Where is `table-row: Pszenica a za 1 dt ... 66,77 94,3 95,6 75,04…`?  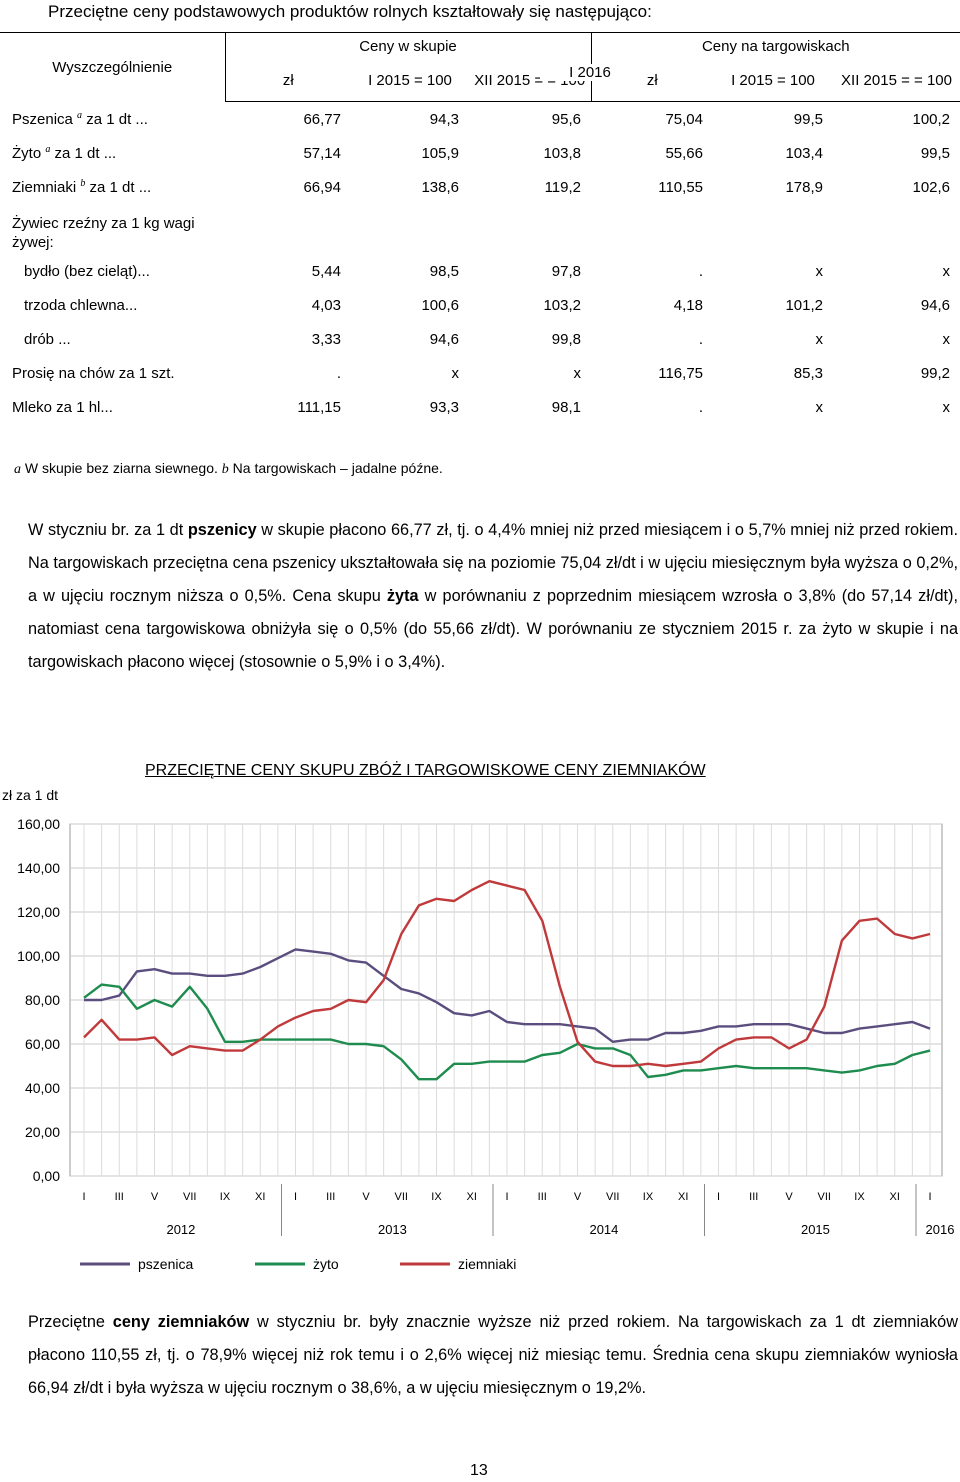 table-row: Pszenica a za 1 dt ... 66,77 94,3 95,6 75,04… is located at coordinates (480, 119).